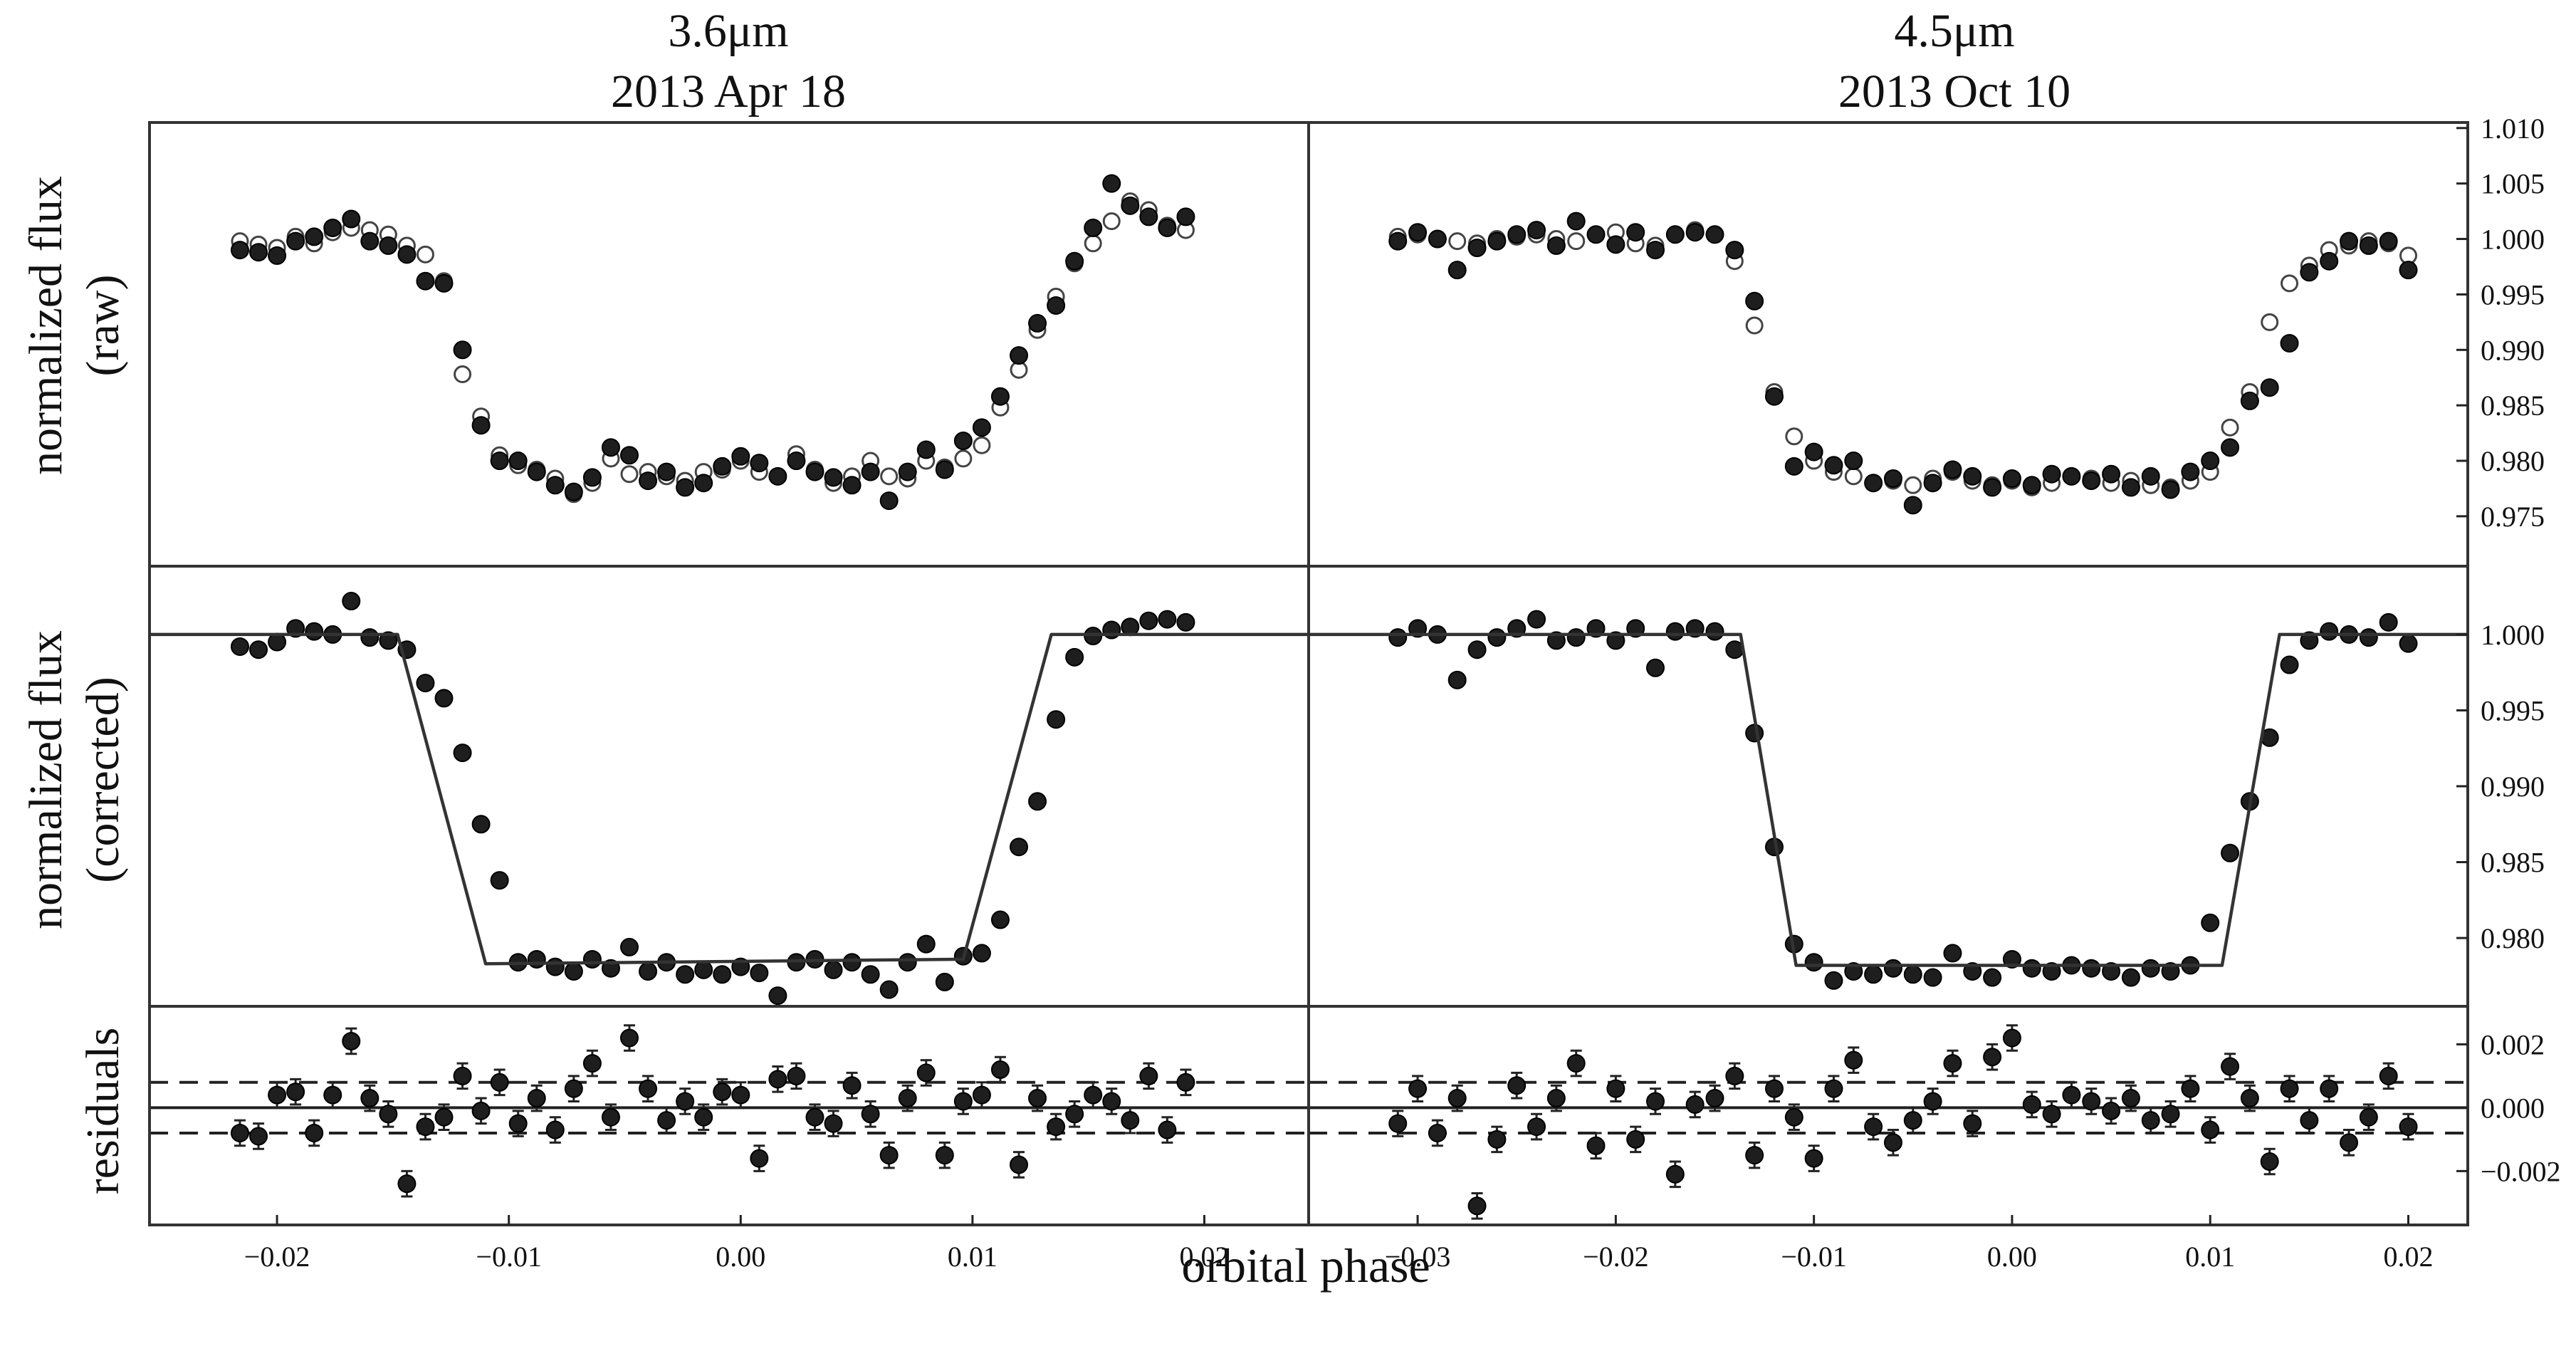  I want to click on y-tick-label: 1.000, so click(2513, 635).